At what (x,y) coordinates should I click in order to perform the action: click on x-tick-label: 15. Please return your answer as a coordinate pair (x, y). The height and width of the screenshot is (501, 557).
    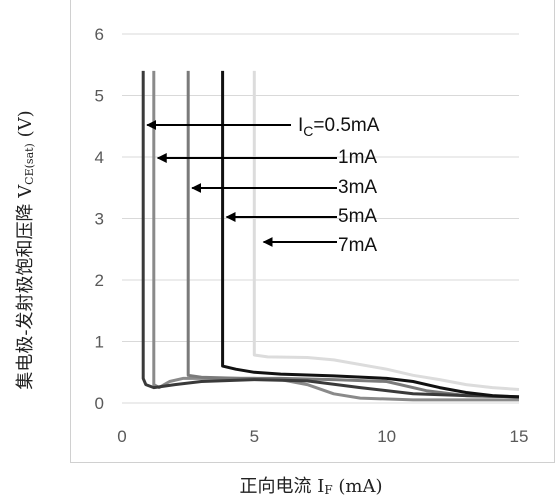
    Looking at the image, I should click on (519, 436).